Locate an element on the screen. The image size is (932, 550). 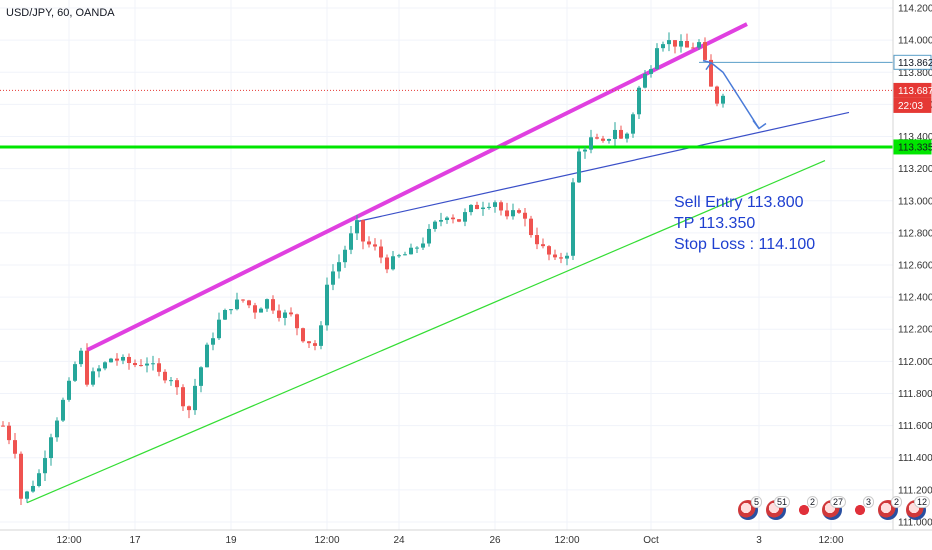
price-tick-label: 112.600 is located at coordinates (915, 266).